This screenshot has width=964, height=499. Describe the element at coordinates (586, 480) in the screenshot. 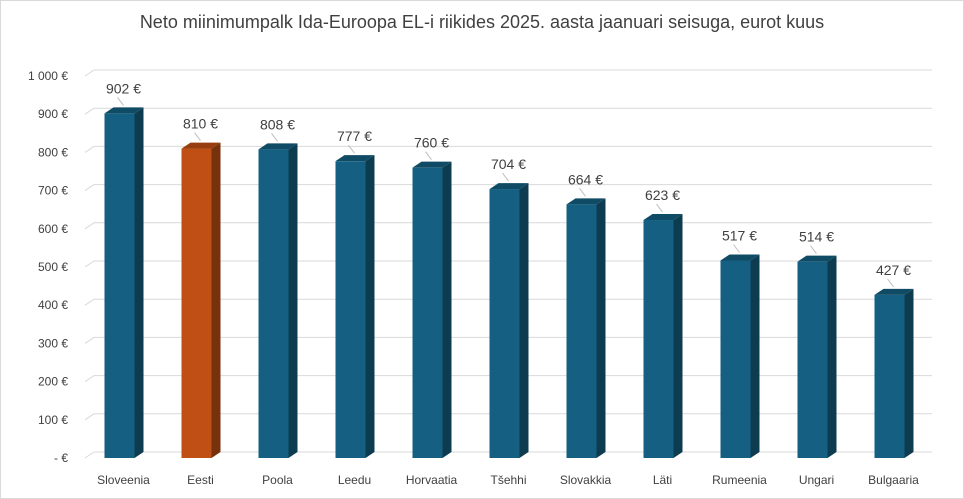

I see `x-category-label: Slovakkia` at that location.